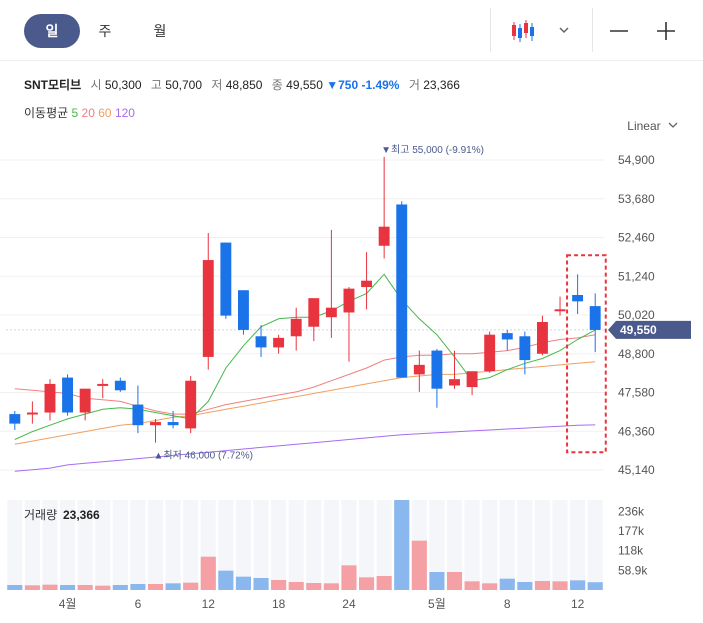 The width and height of the screenshot is (703, 623). Describe the element at coordinates (592, 30) in the screenshot. I see `toolbar-divider` at that location.